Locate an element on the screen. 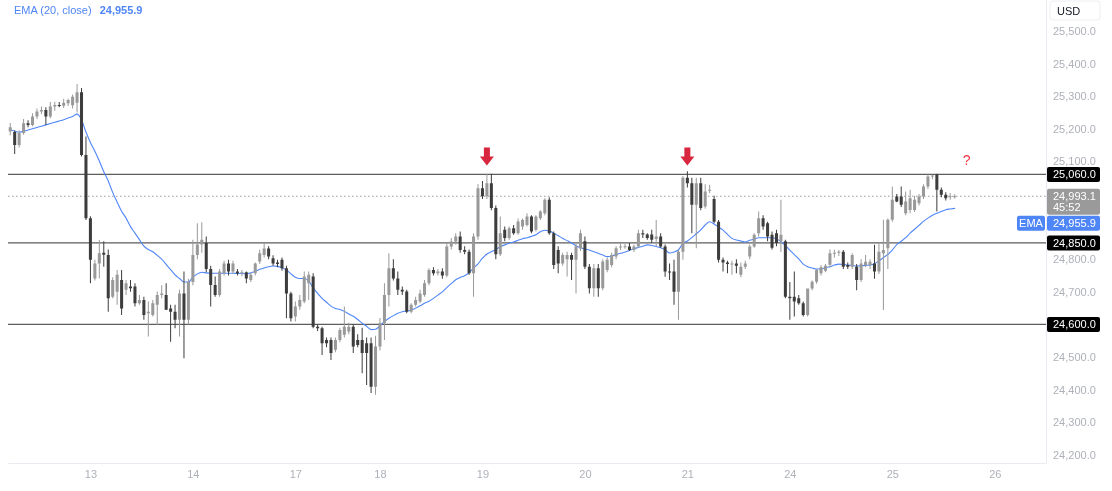 Image resolution: width=1112 pixels, height=491 pixels. y-tick-label: 25,300.0 is located at coordinates (1074, 96).